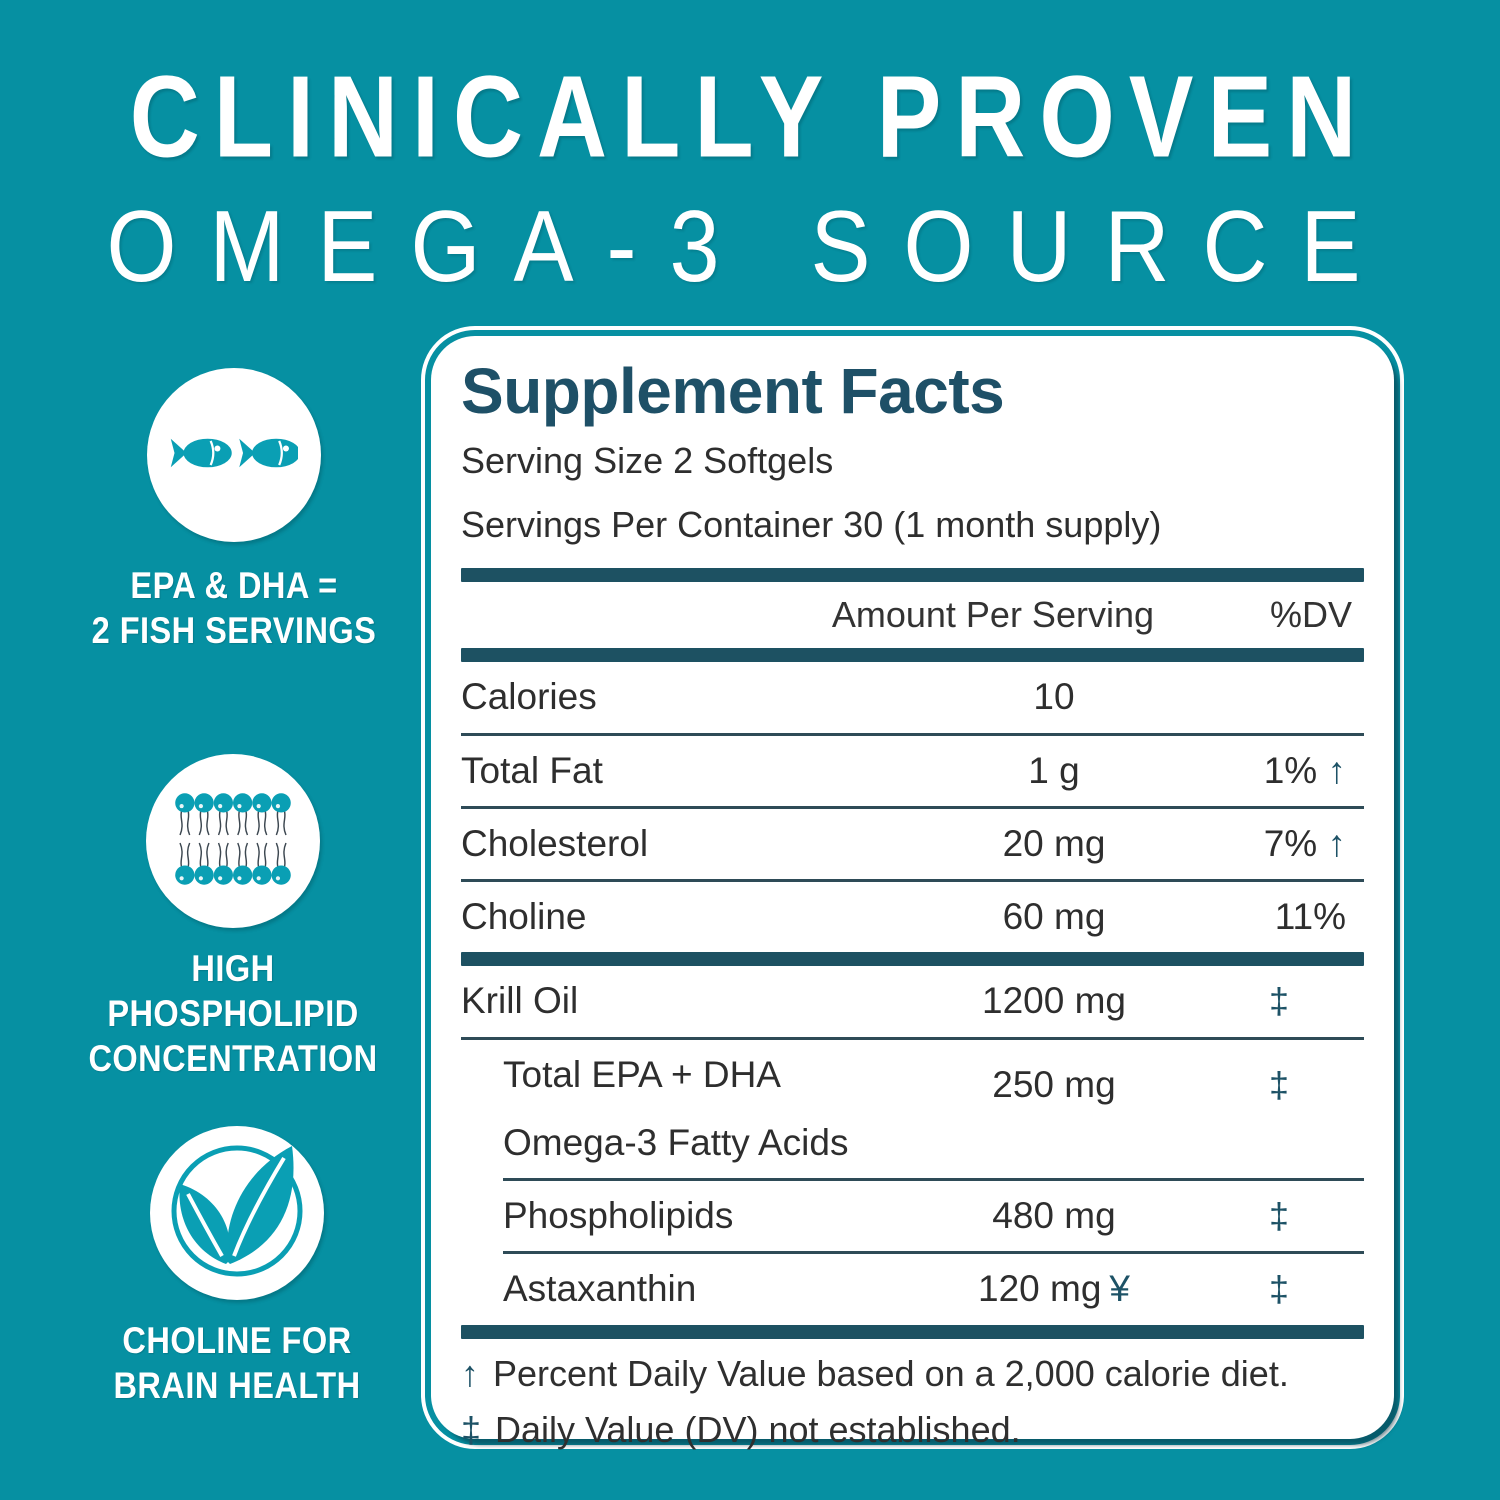  Describe the element at coordinates (520, 1001) in the screenshot. I see `nutrient-name: Krill Oil` at that location.